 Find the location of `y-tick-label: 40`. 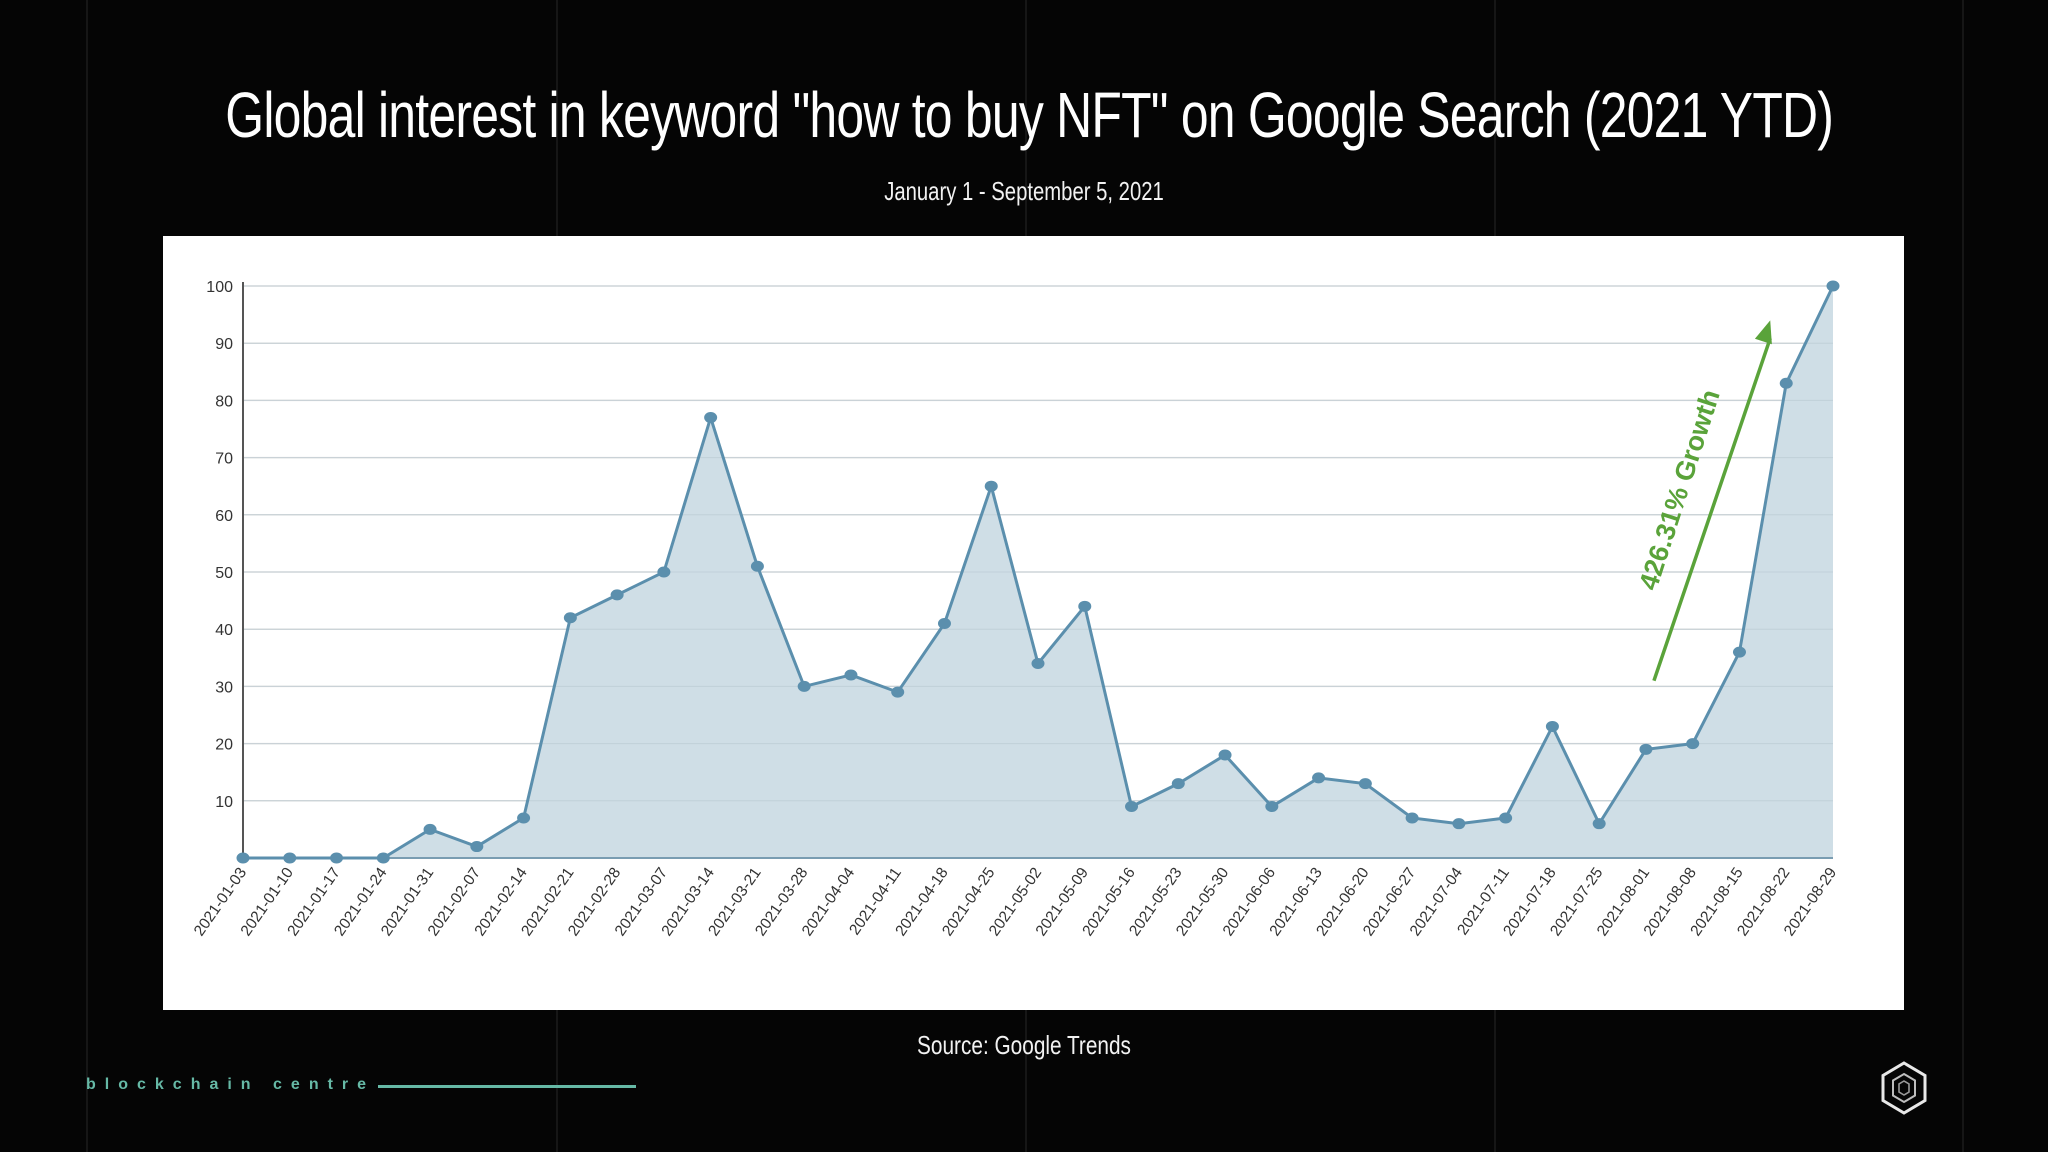

y-tick-label: 40 is located at coordinates (224, 630).